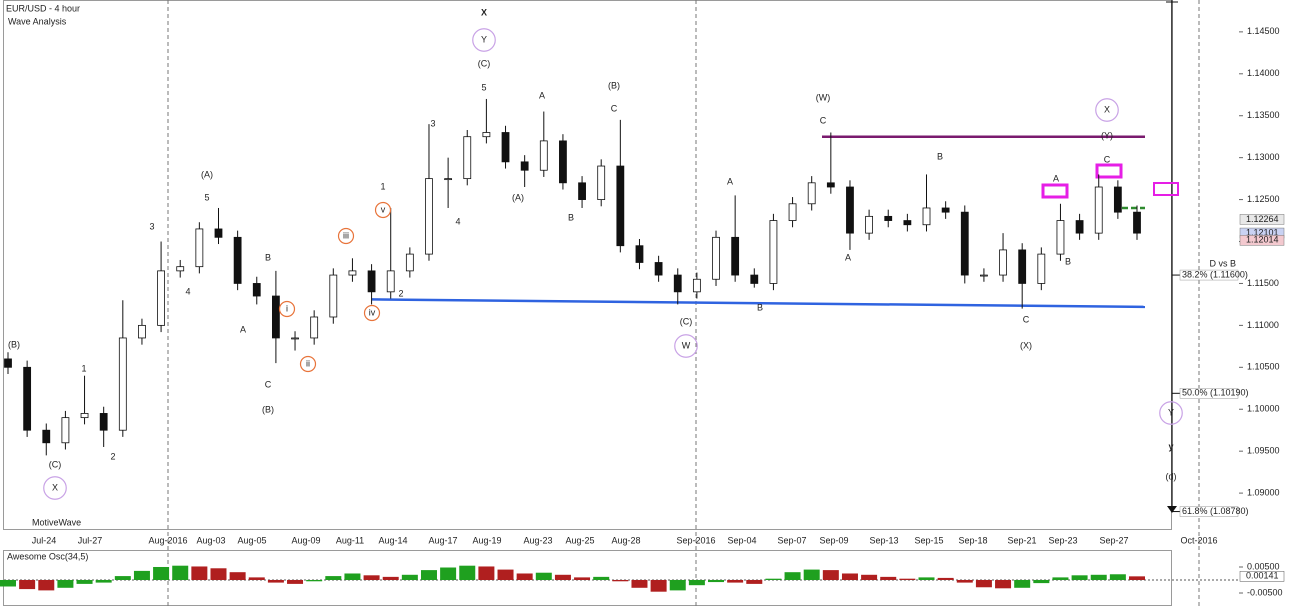  What do you see at coordinates (1263, 115) in the screenshot?
I see `y-tick-label: 1.13500` at bounding box center [1263, 115].